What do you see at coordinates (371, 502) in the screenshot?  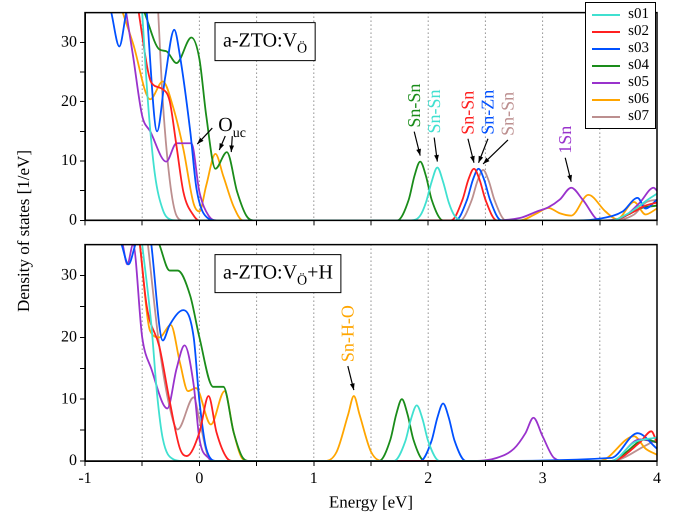 I see `x-axis-title: Energy [eV]` at bounding box center [371, 502].